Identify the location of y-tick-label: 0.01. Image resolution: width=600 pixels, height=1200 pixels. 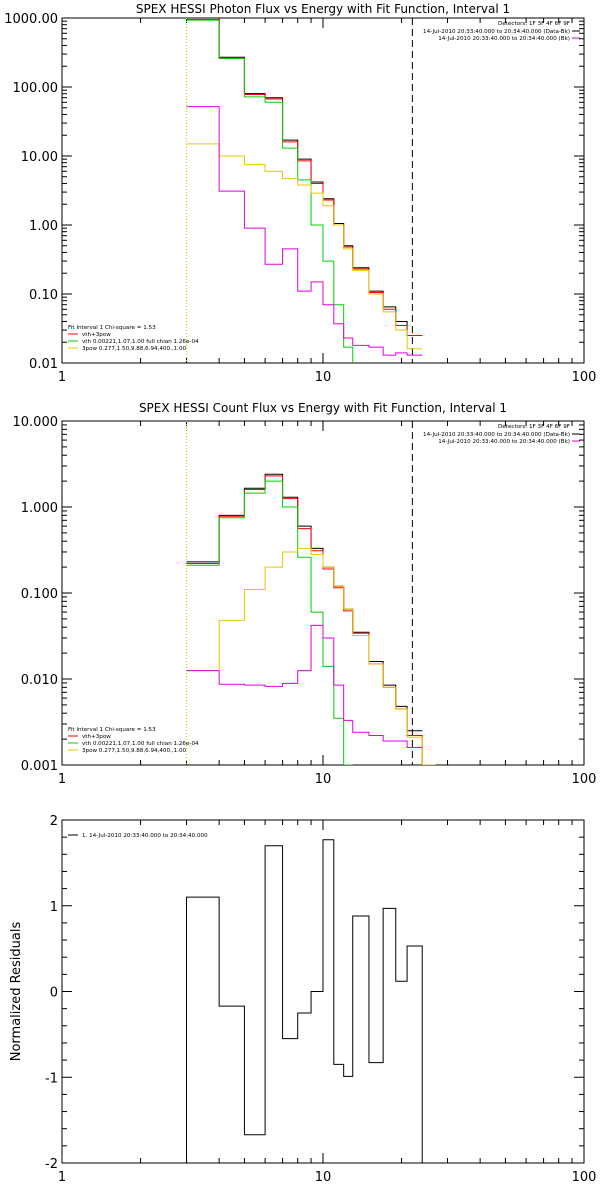
(43, 364).